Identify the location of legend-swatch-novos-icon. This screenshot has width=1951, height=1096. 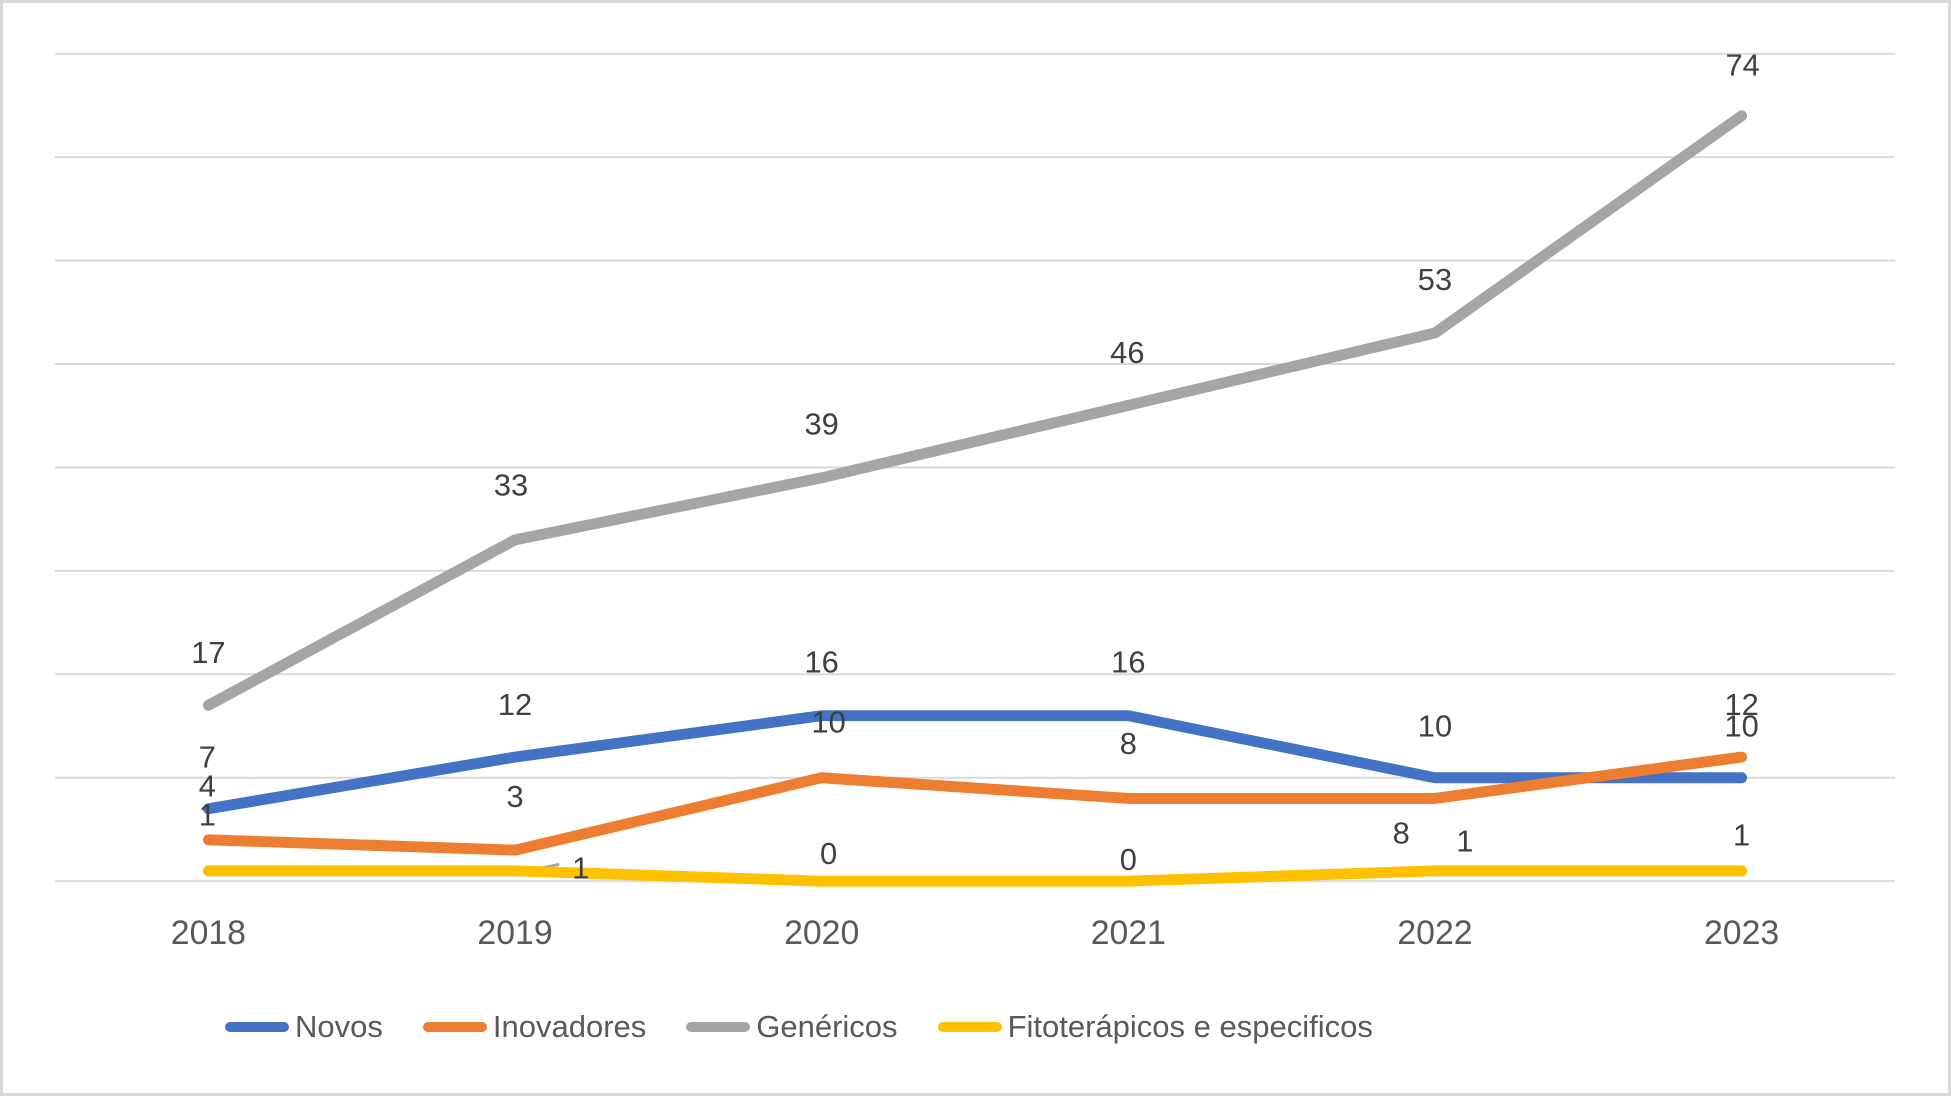
(257, 1027).